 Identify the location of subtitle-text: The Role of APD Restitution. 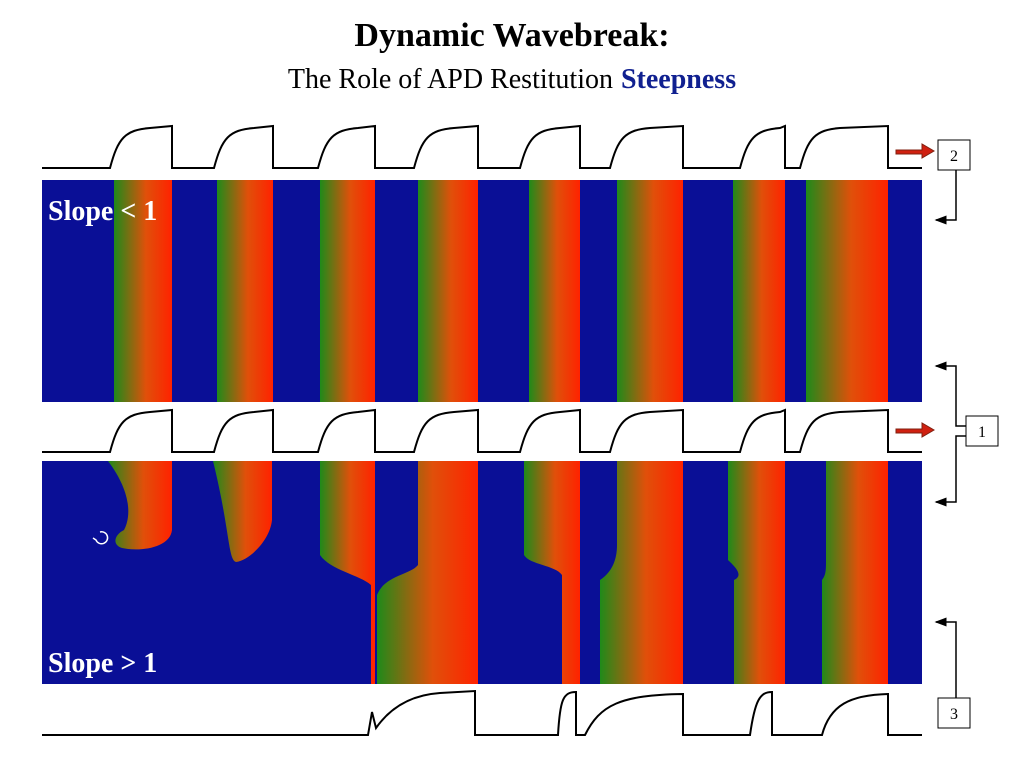
(450, 79).